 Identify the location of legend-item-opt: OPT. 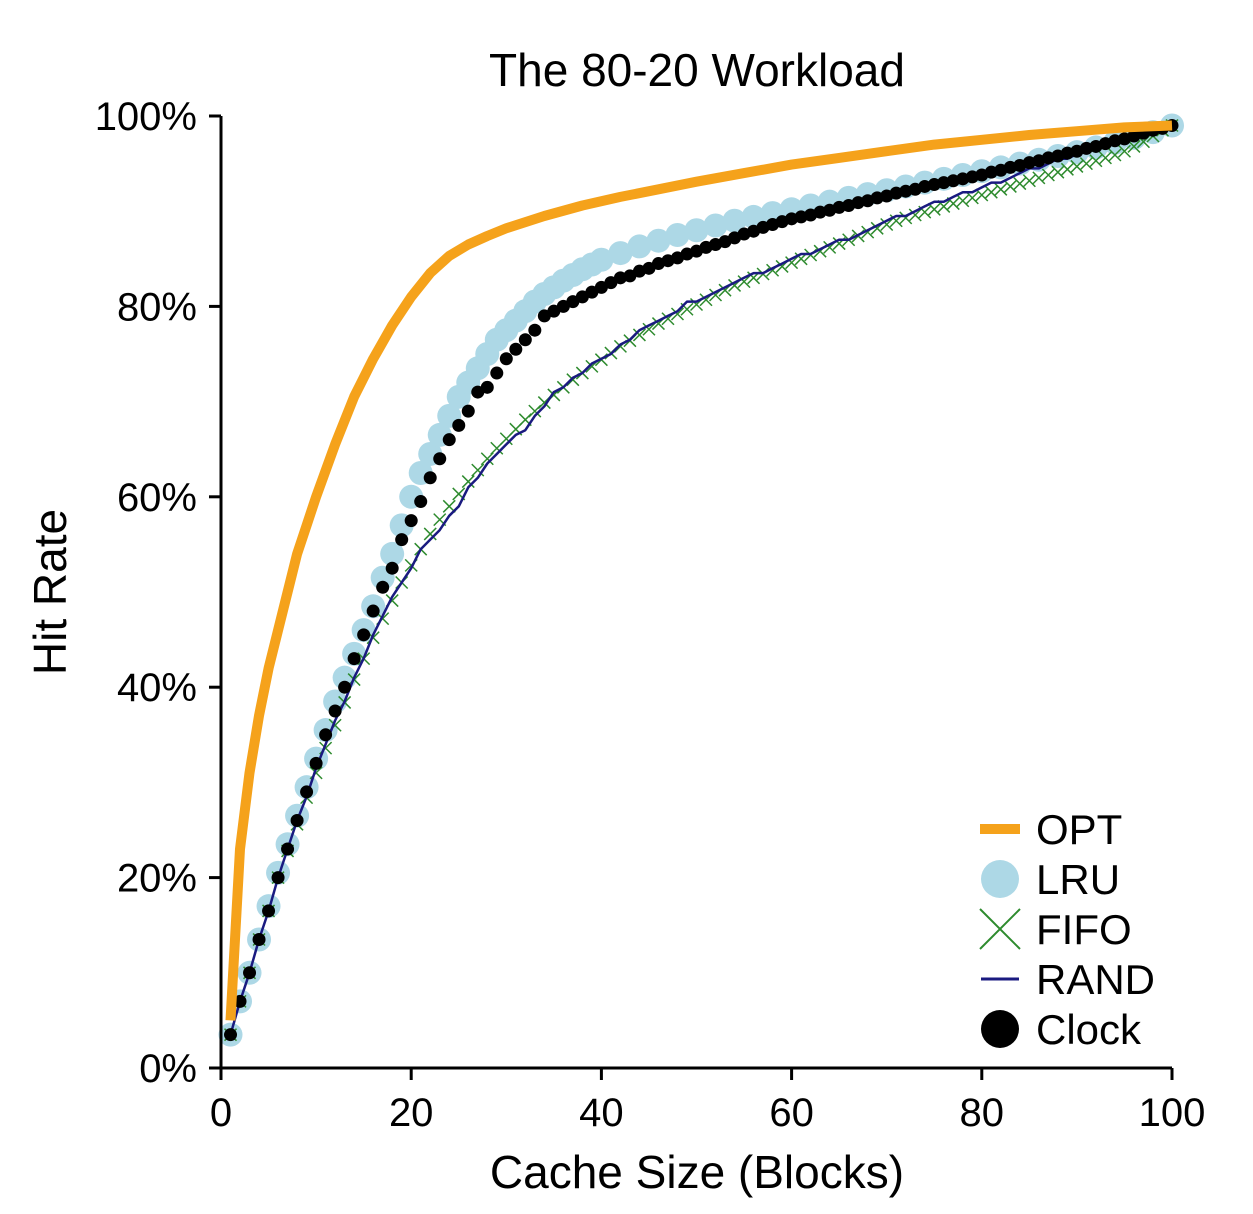
(1051, 829).